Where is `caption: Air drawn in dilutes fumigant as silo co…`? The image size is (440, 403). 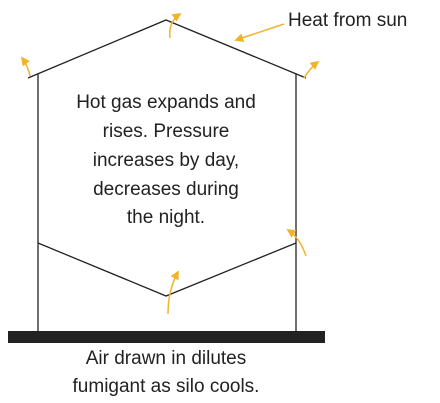
caption: Air drawn in dilutes fumigant as silo co… is located at coordinates (166, 372).